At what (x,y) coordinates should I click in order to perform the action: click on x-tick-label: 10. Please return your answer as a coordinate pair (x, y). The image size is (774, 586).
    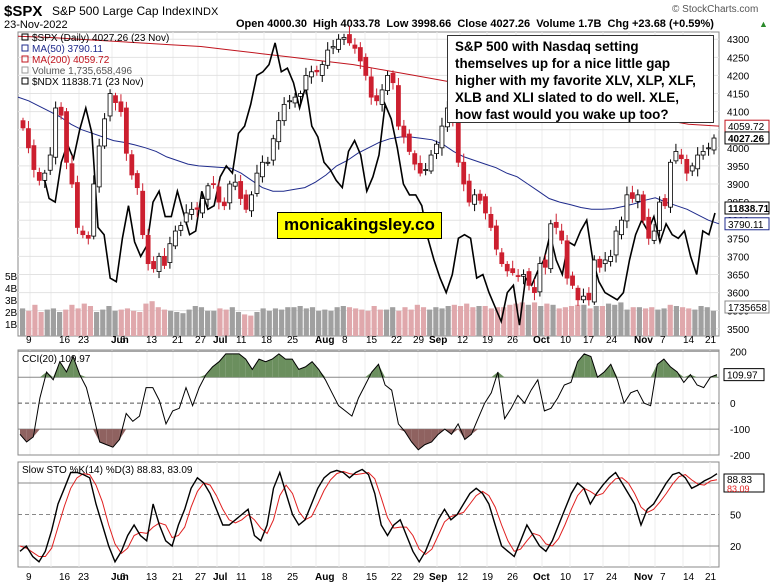
    Looking at the image, I should click on (566, 340).